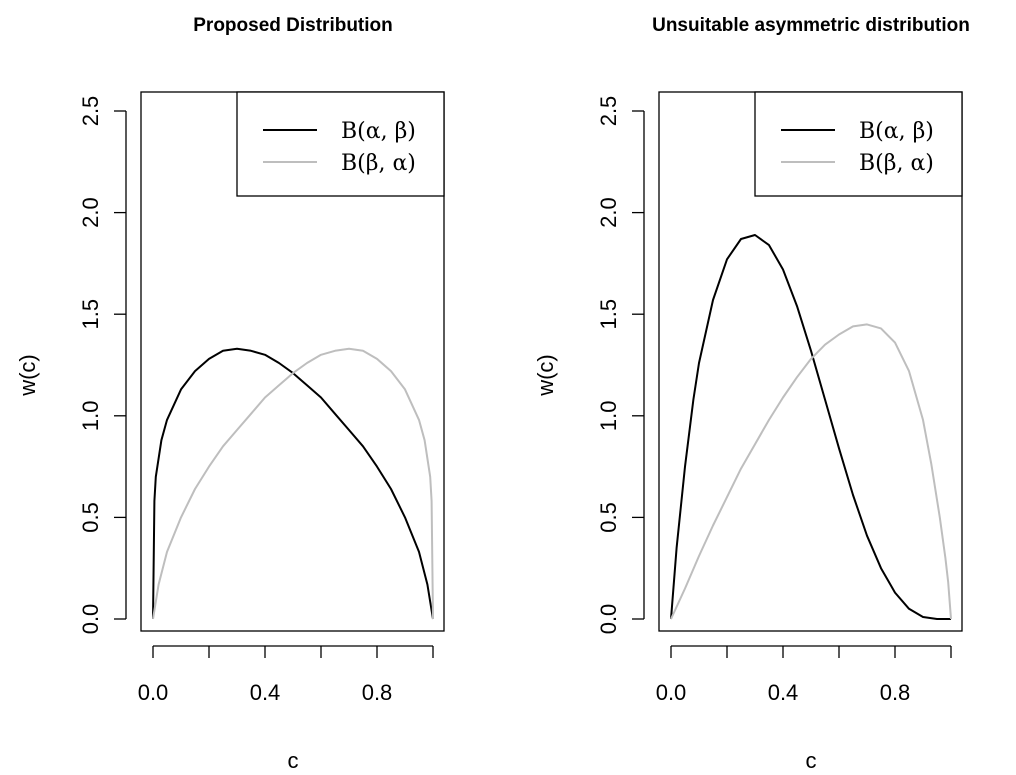 The image size is (1016, 775). Describe the element at coordinates (811, 25) in the screenshot. I see `chart-title: Unsuitable asymmetric distribution` at that location.